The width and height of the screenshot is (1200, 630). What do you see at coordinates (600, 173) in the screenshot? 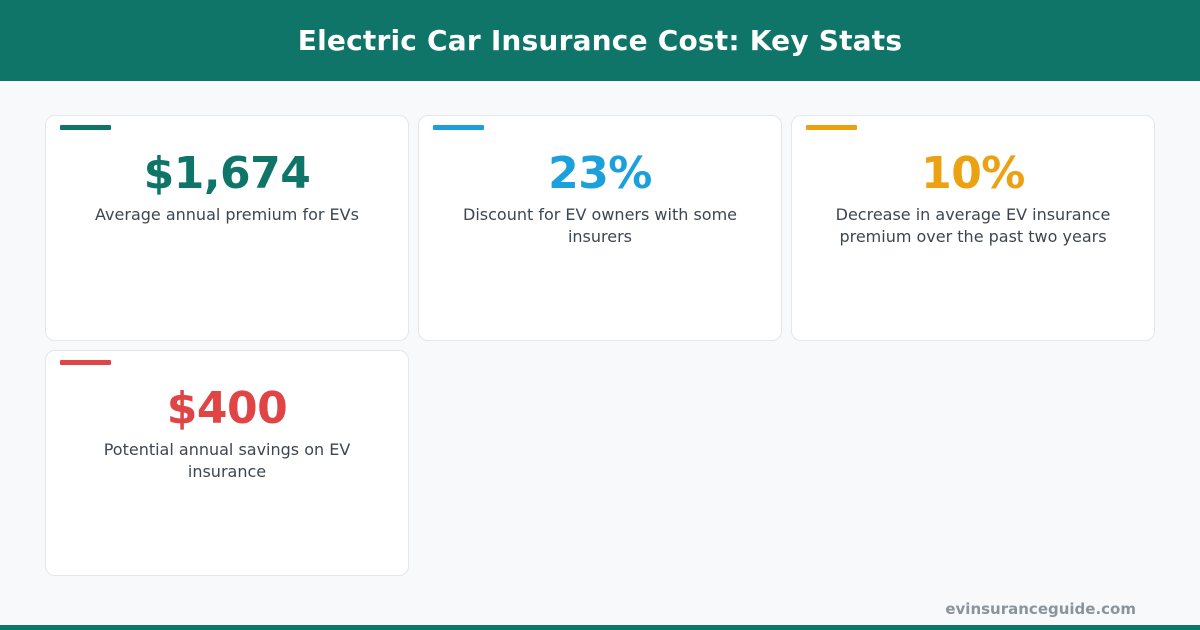
I see `stat-value: 23%` at bounding box center [600, 173].